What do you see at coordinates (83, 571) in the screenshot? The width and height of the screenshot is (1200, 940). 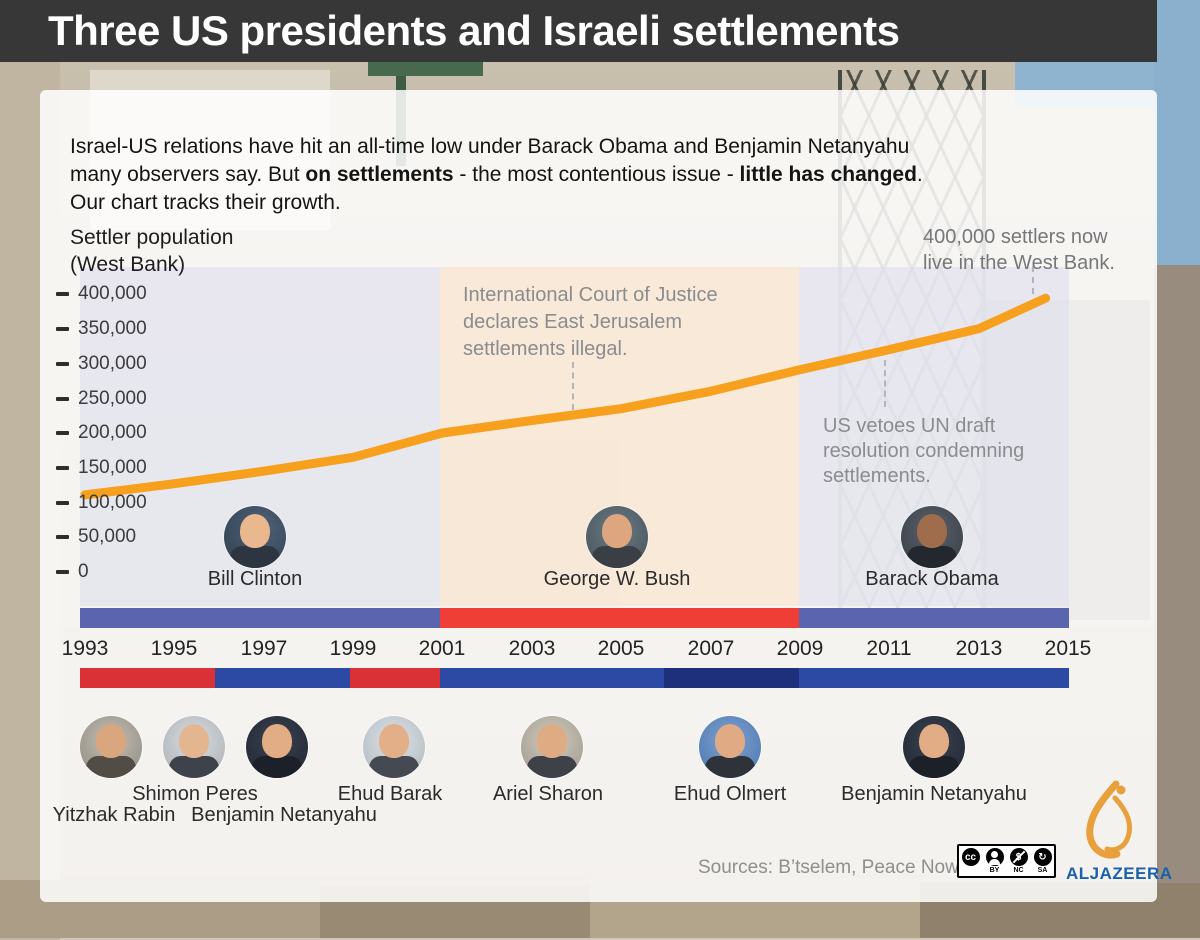 I see `tick-label: 0` at bounding box center [83, 571].